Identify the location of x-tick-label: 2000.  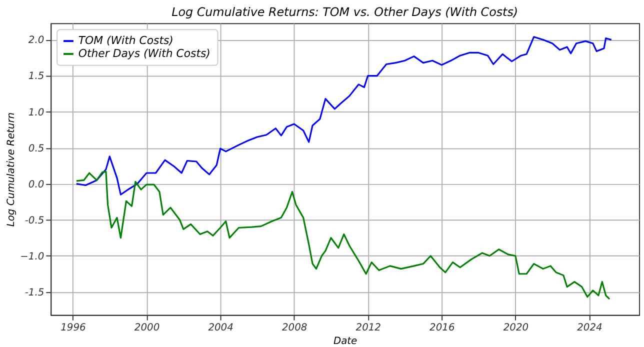
(147, 328).